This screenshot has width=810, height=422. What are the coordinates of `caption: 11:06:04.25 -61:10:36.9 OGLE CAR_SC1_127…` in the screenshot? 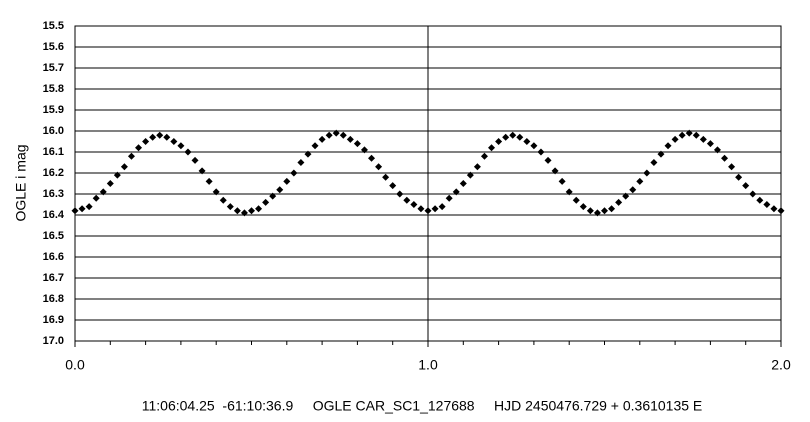 It's located at (422, 406).